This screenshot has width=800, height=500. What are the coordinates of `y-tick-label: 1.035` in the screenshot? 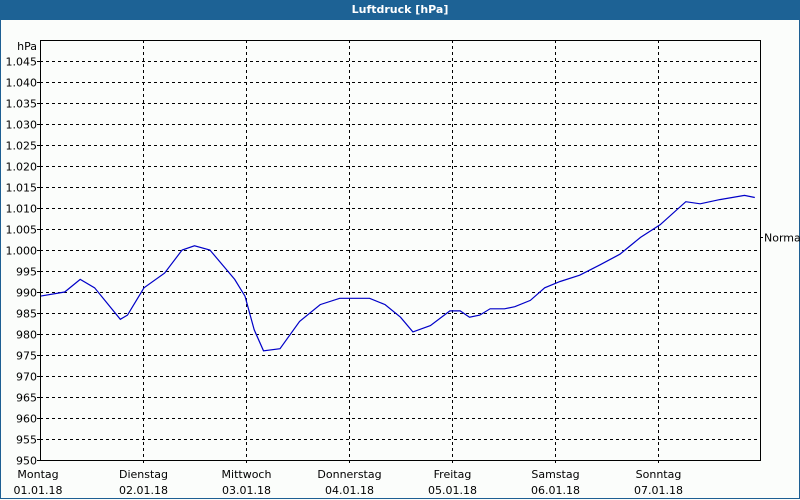 It's located at (22, 104).